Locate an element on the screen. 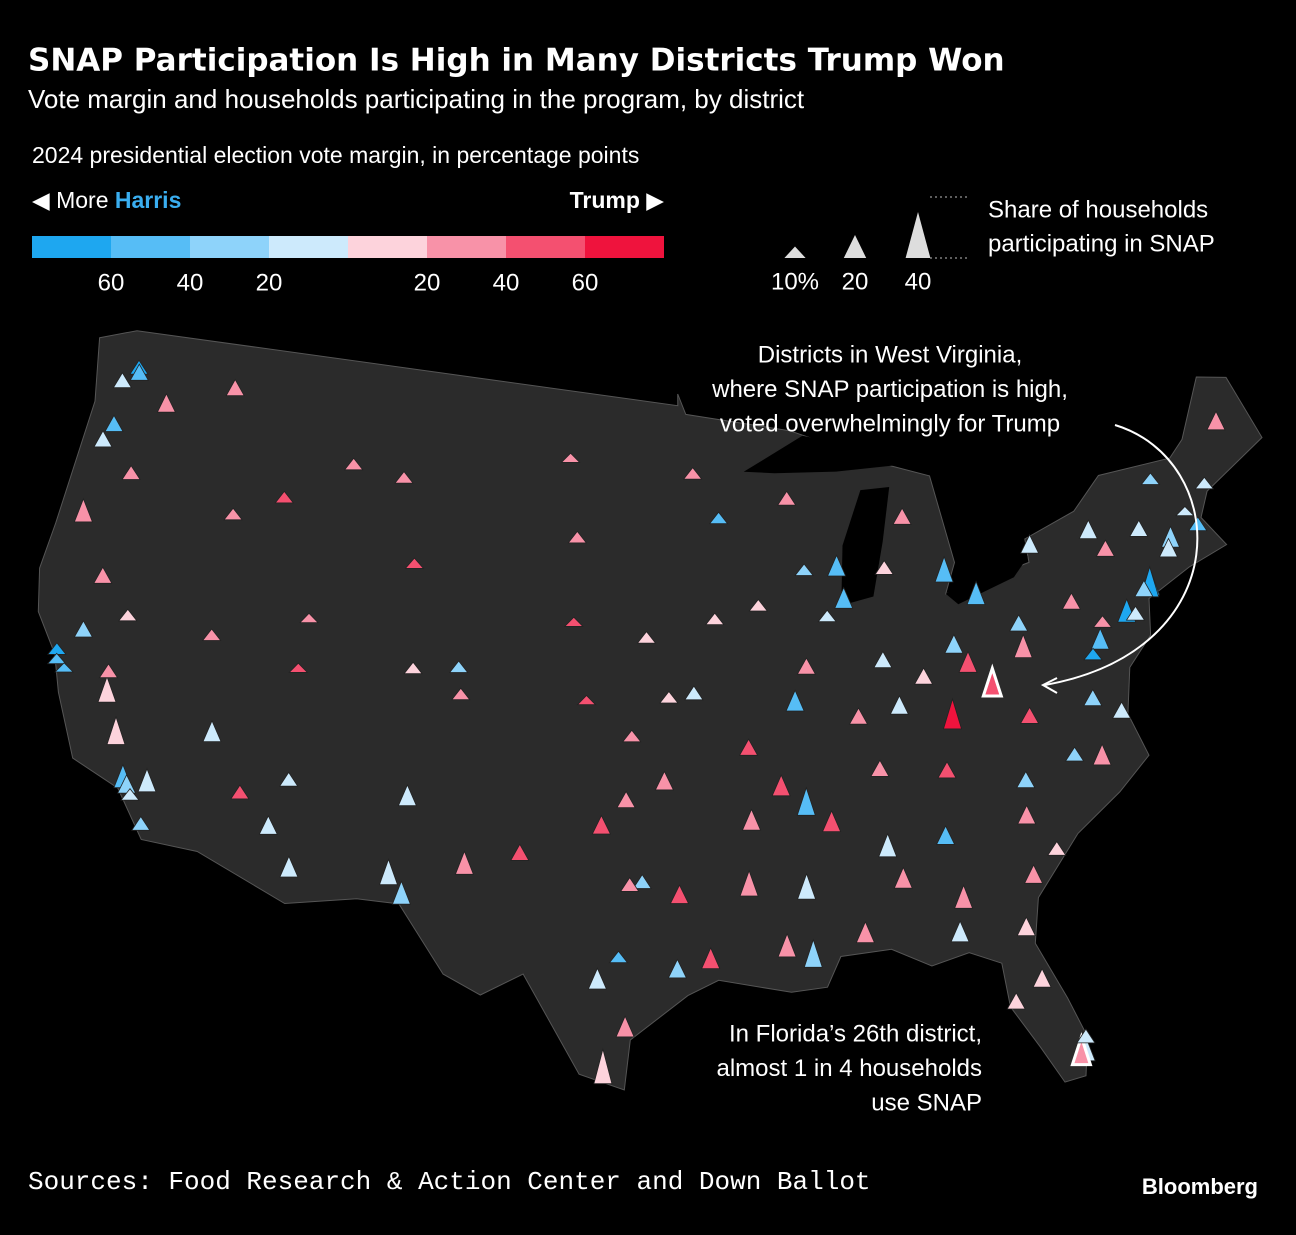  annotation: where SNAP participation is high, is located at coordinates (889, 389).